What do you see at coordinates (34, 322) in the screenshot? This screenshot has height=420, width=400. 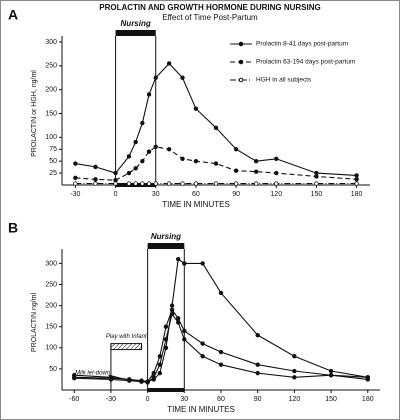 I see `y-axis-label: PROLACTIN ng/ml` at bounding box center [34, 322].